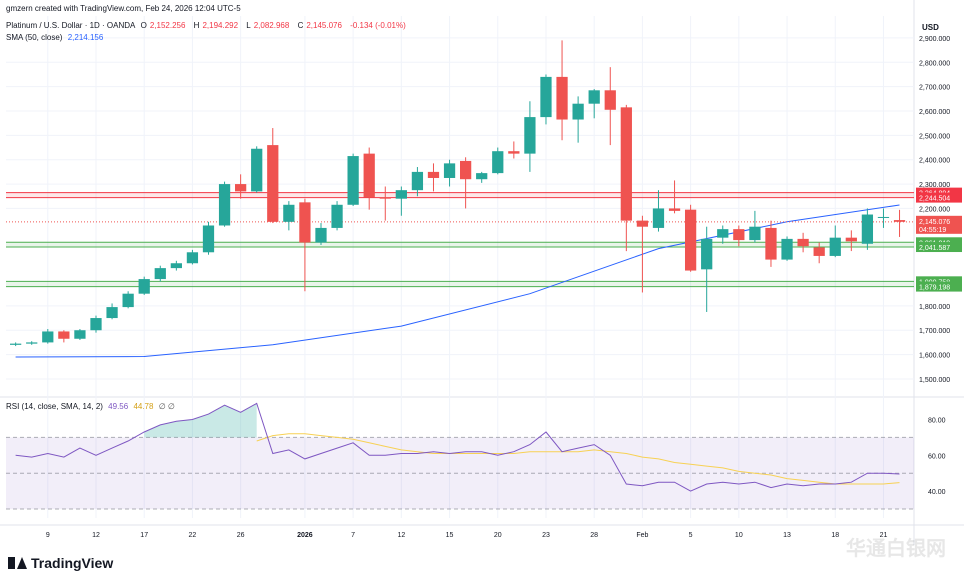  What do you see at coordinates (884, 535) in the screenshot?
I see `time-tick-label: 21` at bounding box center [884, 535].